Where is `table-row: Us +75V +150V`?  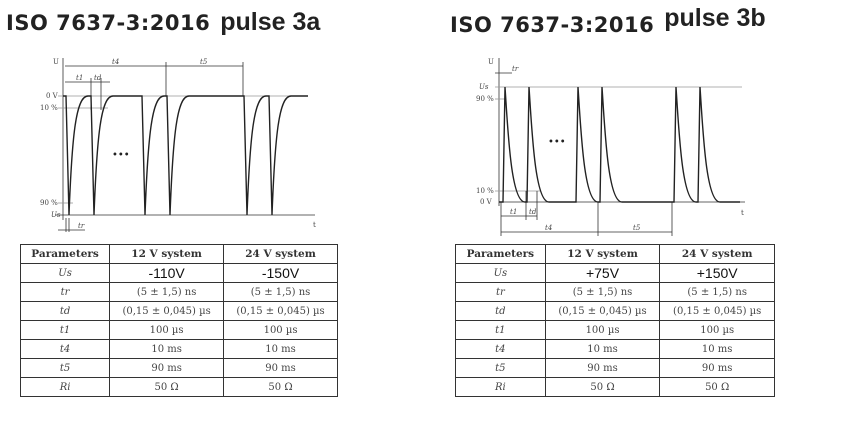
table-row: Us +75V +150V is located at coordinates (615, 273).